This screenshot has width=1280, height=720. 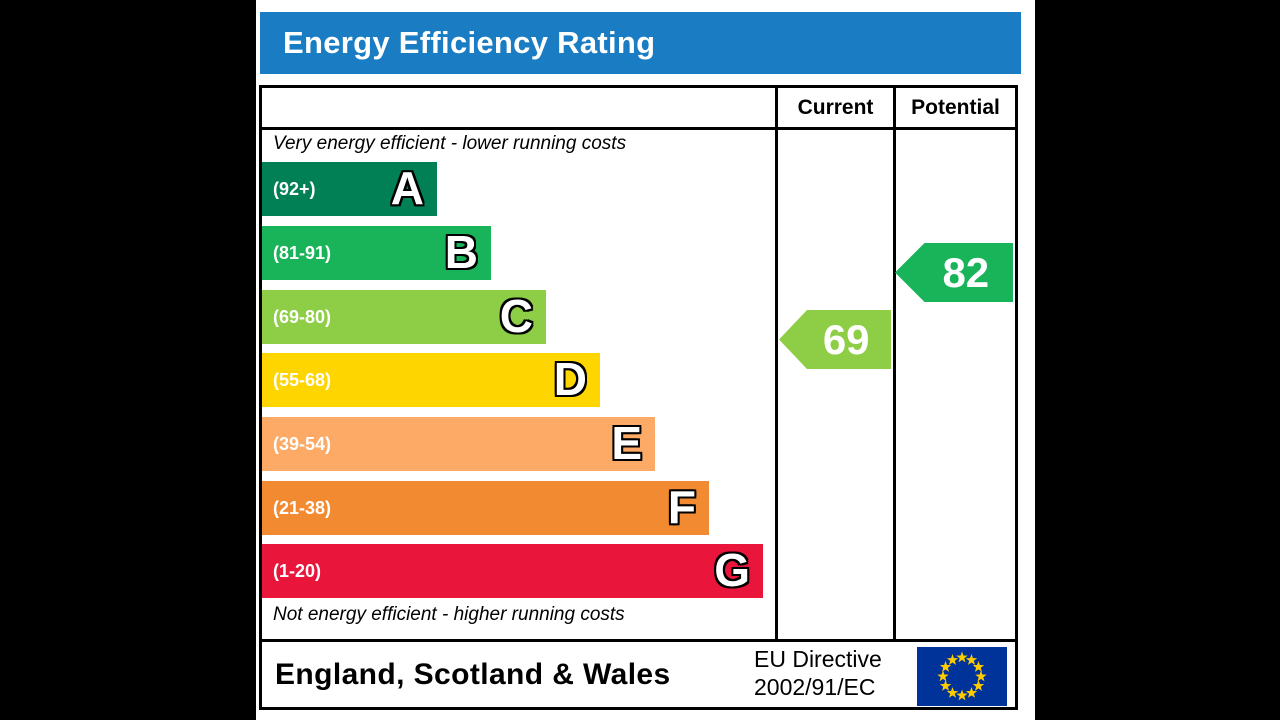 I want to click on band-d-range-label: (55-68), so click(x=302, y=379).